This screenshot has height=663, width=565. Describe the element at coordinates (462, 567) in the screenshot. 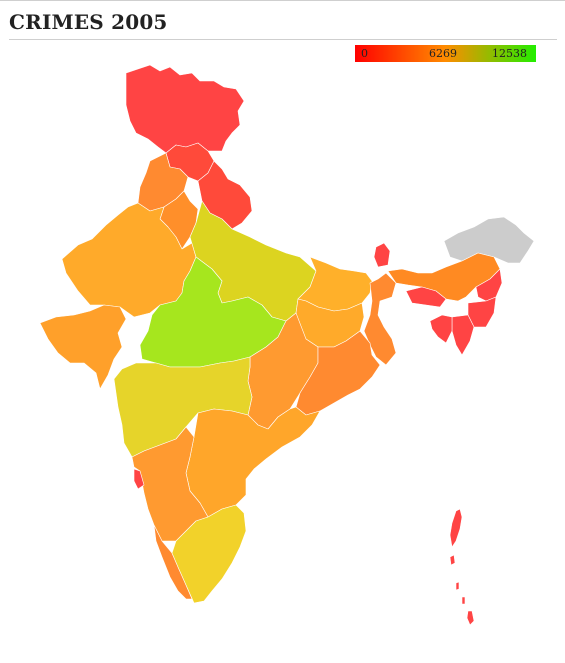

I see `region-andaman-and-nicobar` at that location.